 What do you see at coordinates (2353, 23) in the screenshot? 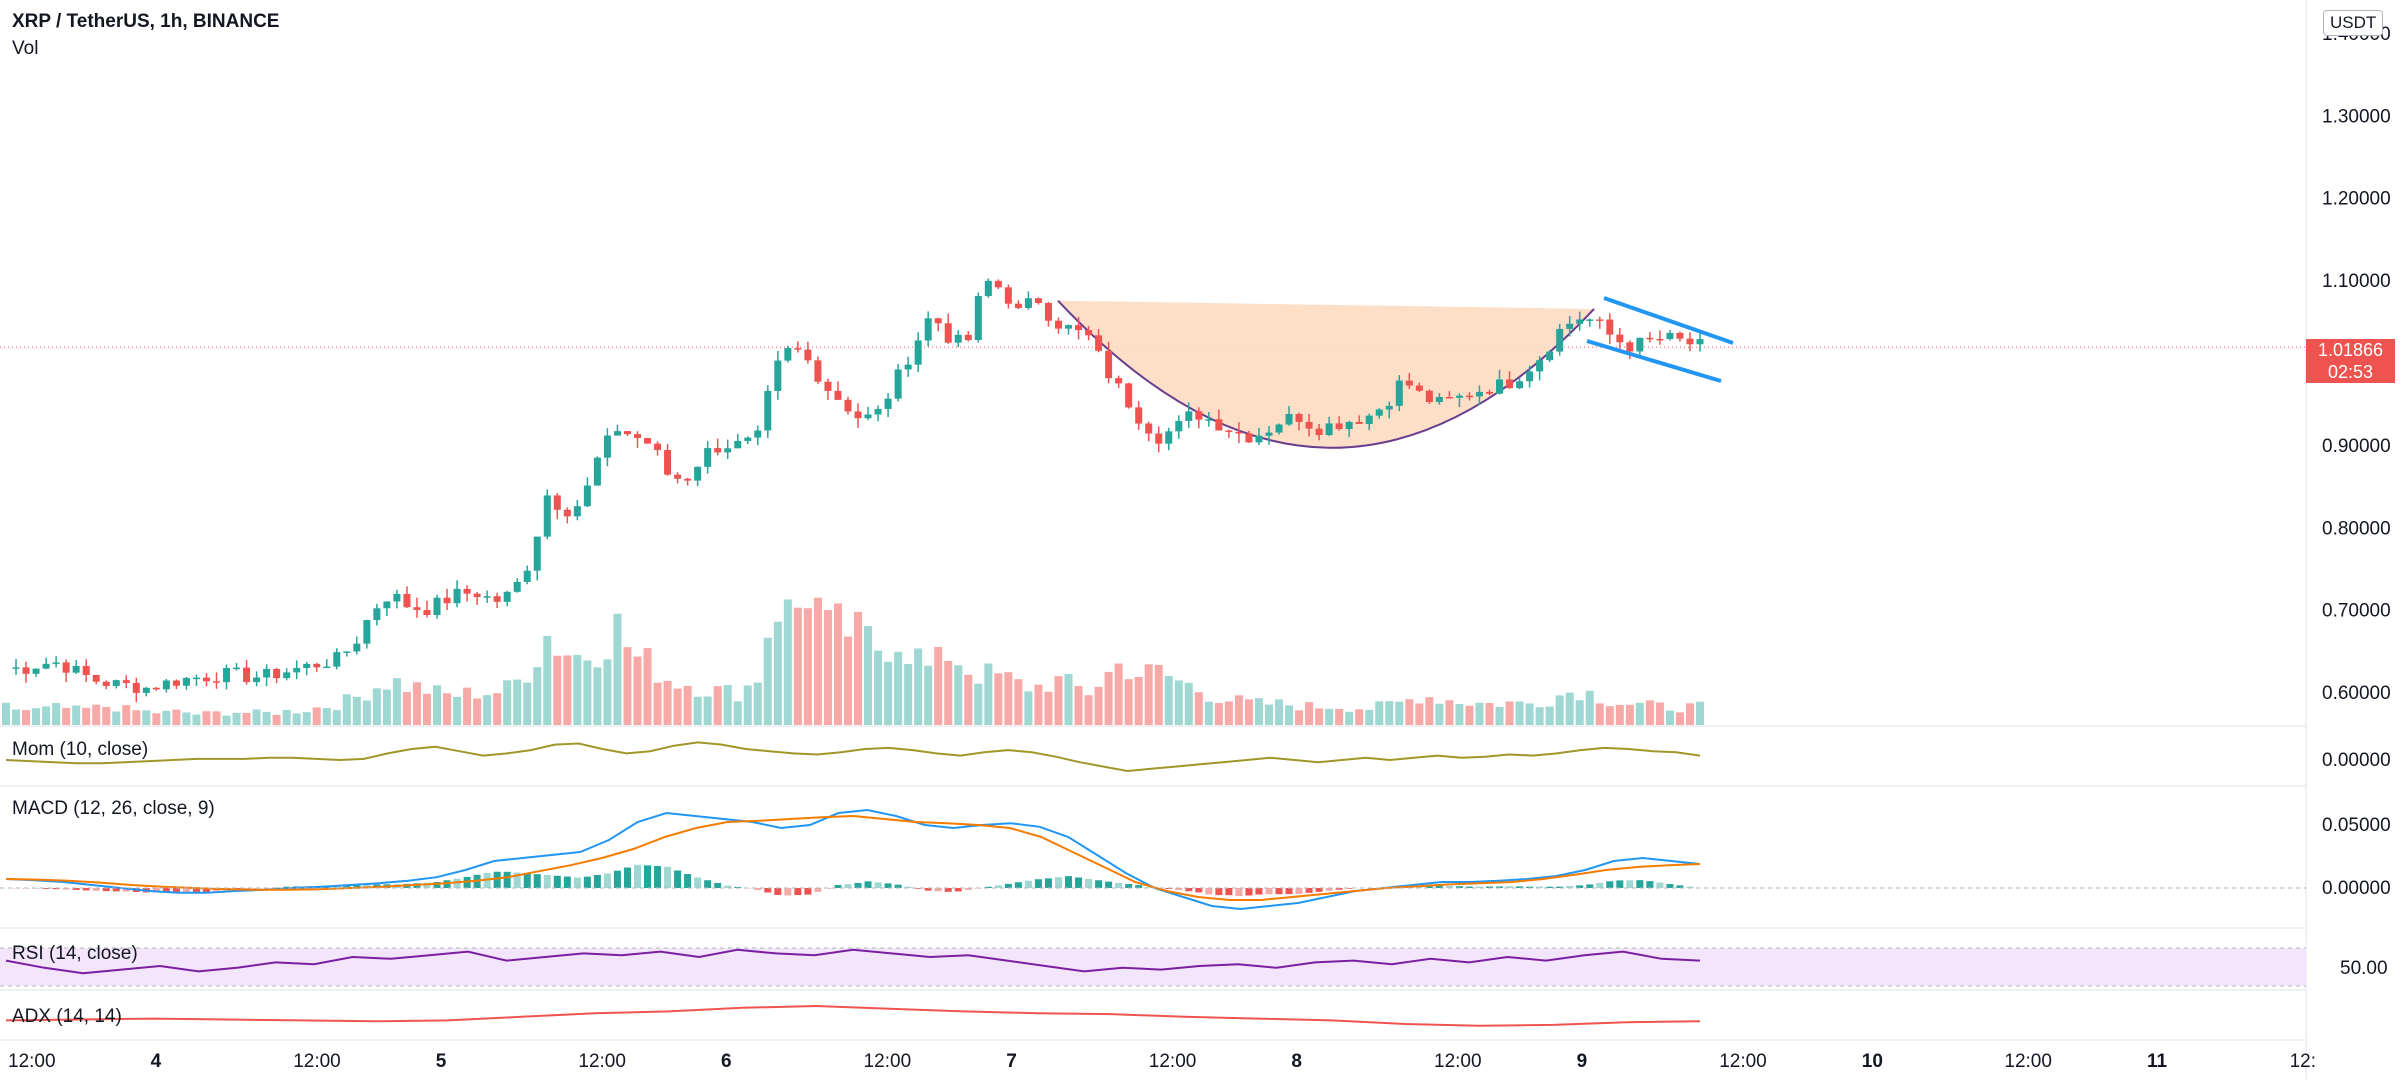
I see `currency-badge: USDT` at bounding box center [2353, 23].